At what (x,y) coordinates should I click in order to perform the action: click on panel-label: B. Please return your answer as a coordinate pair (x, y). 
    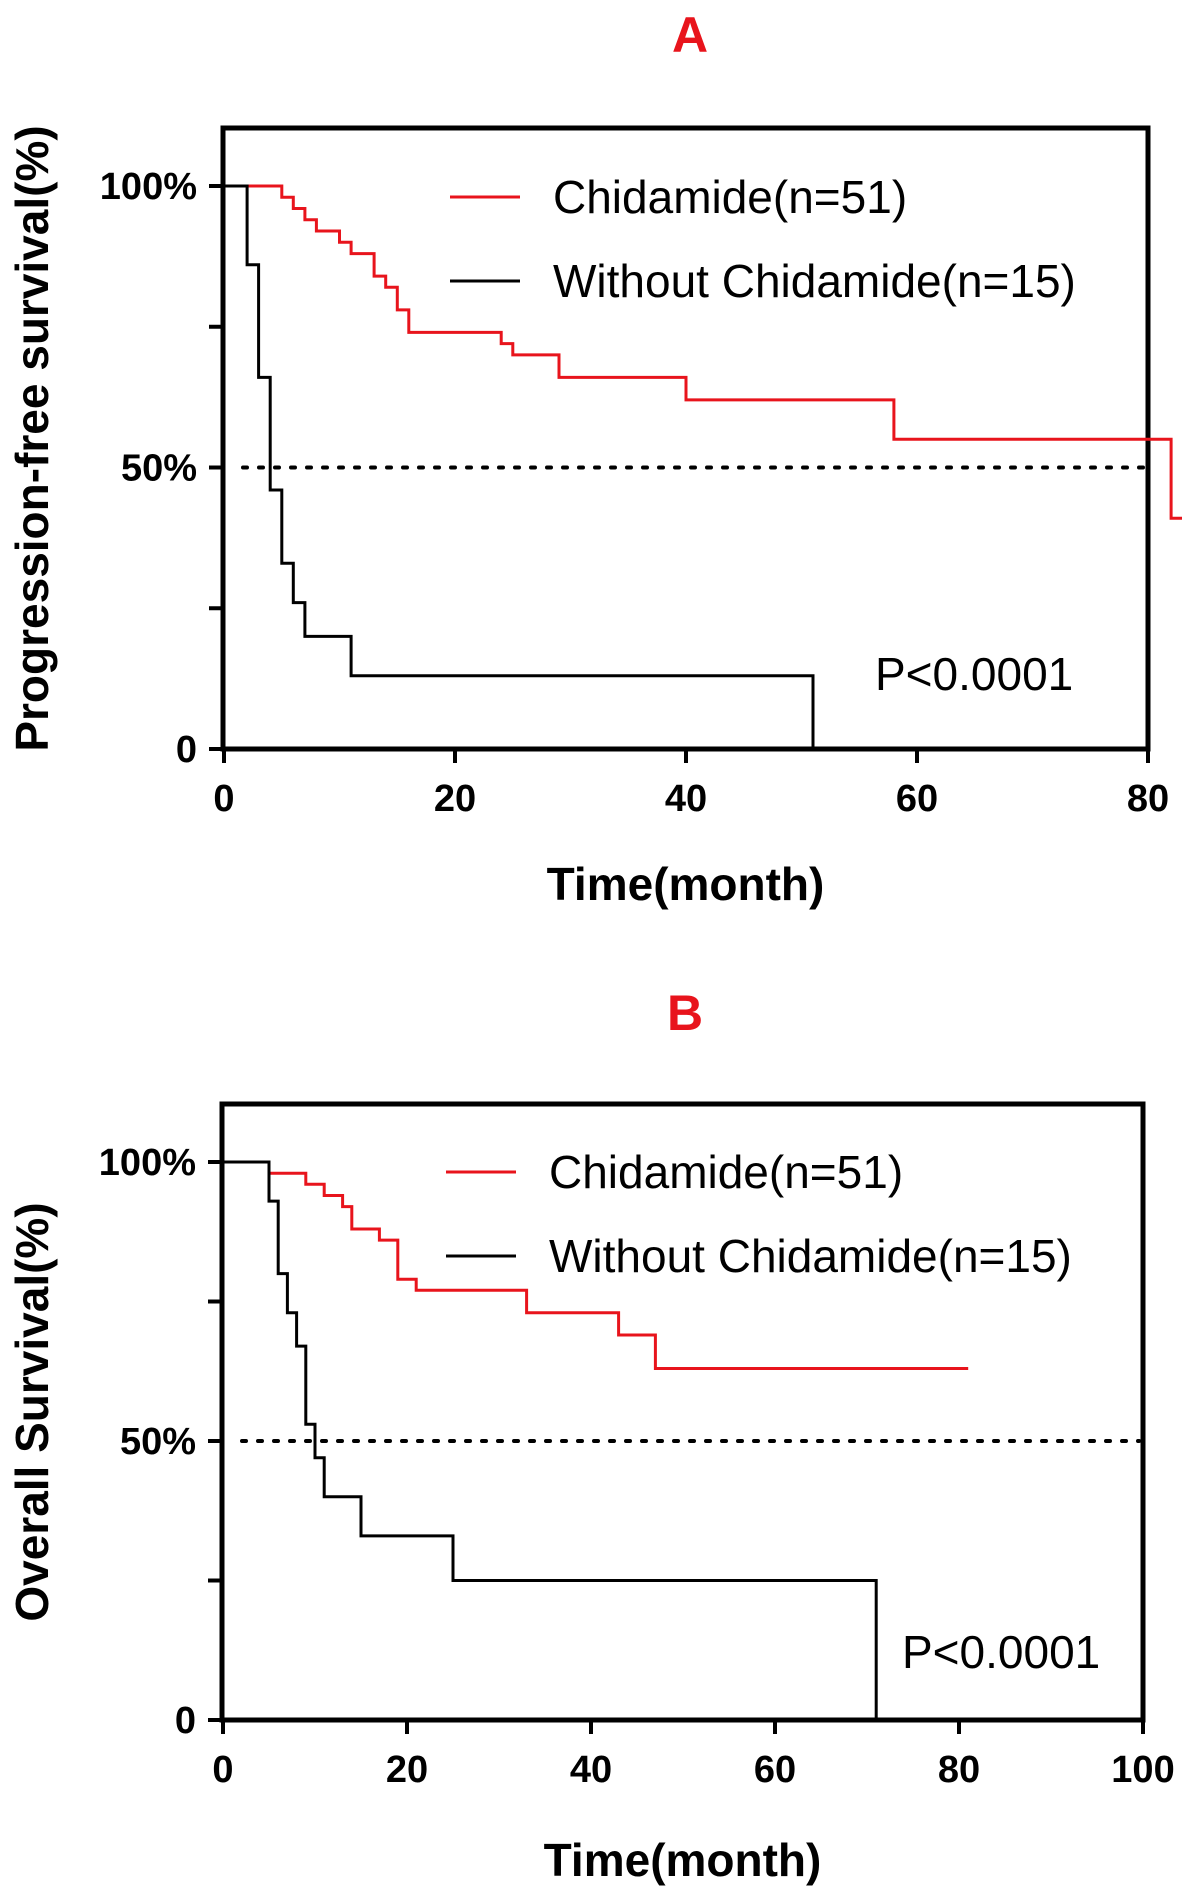
    Looking at the image, I should click on (685, 1013).